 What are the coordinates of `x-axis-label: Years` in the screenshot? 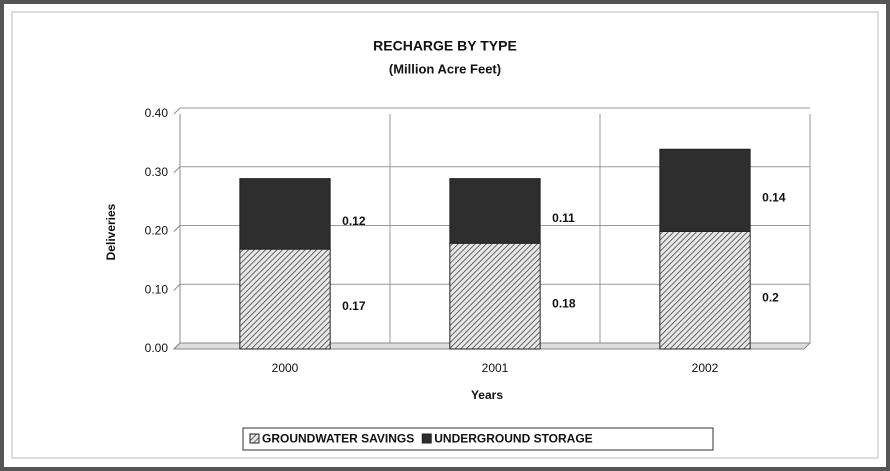 It's located at (487, 395).